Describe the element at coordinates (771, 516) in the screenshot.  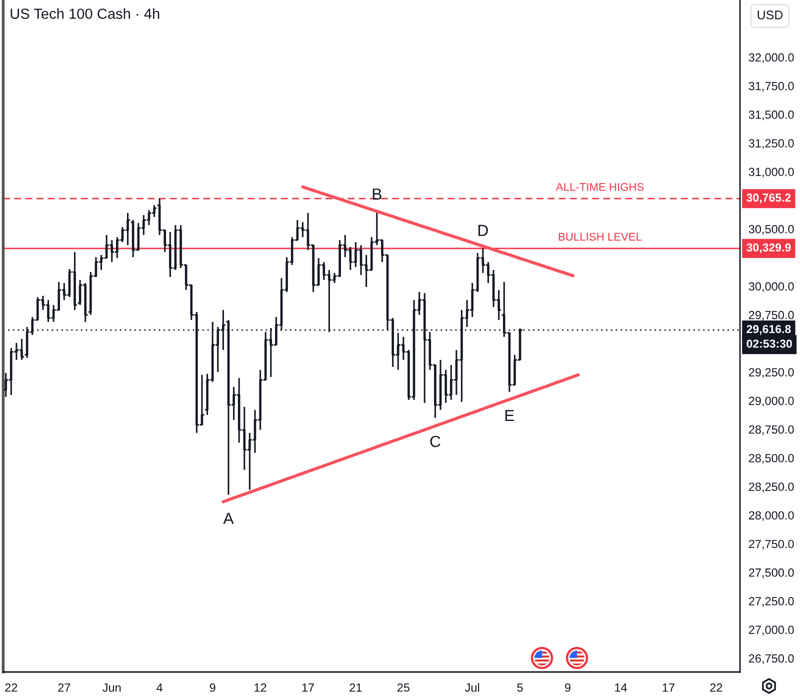
I see `y-tick-label: 28,000.0` at that location.